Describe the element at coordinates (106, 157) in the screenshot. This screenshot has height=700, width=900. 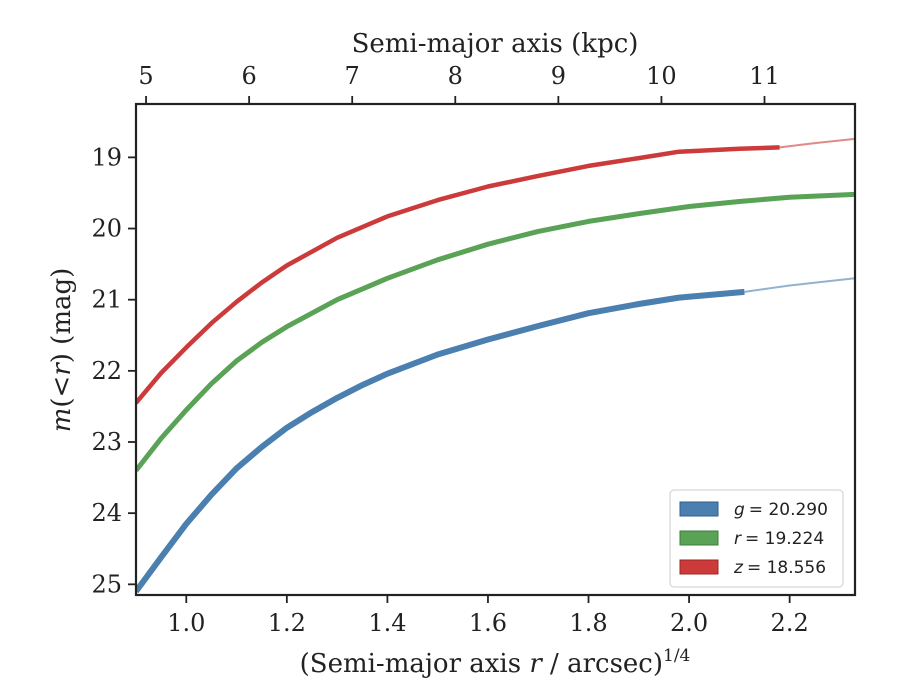
I see `y-tick-label: 19` at that location.